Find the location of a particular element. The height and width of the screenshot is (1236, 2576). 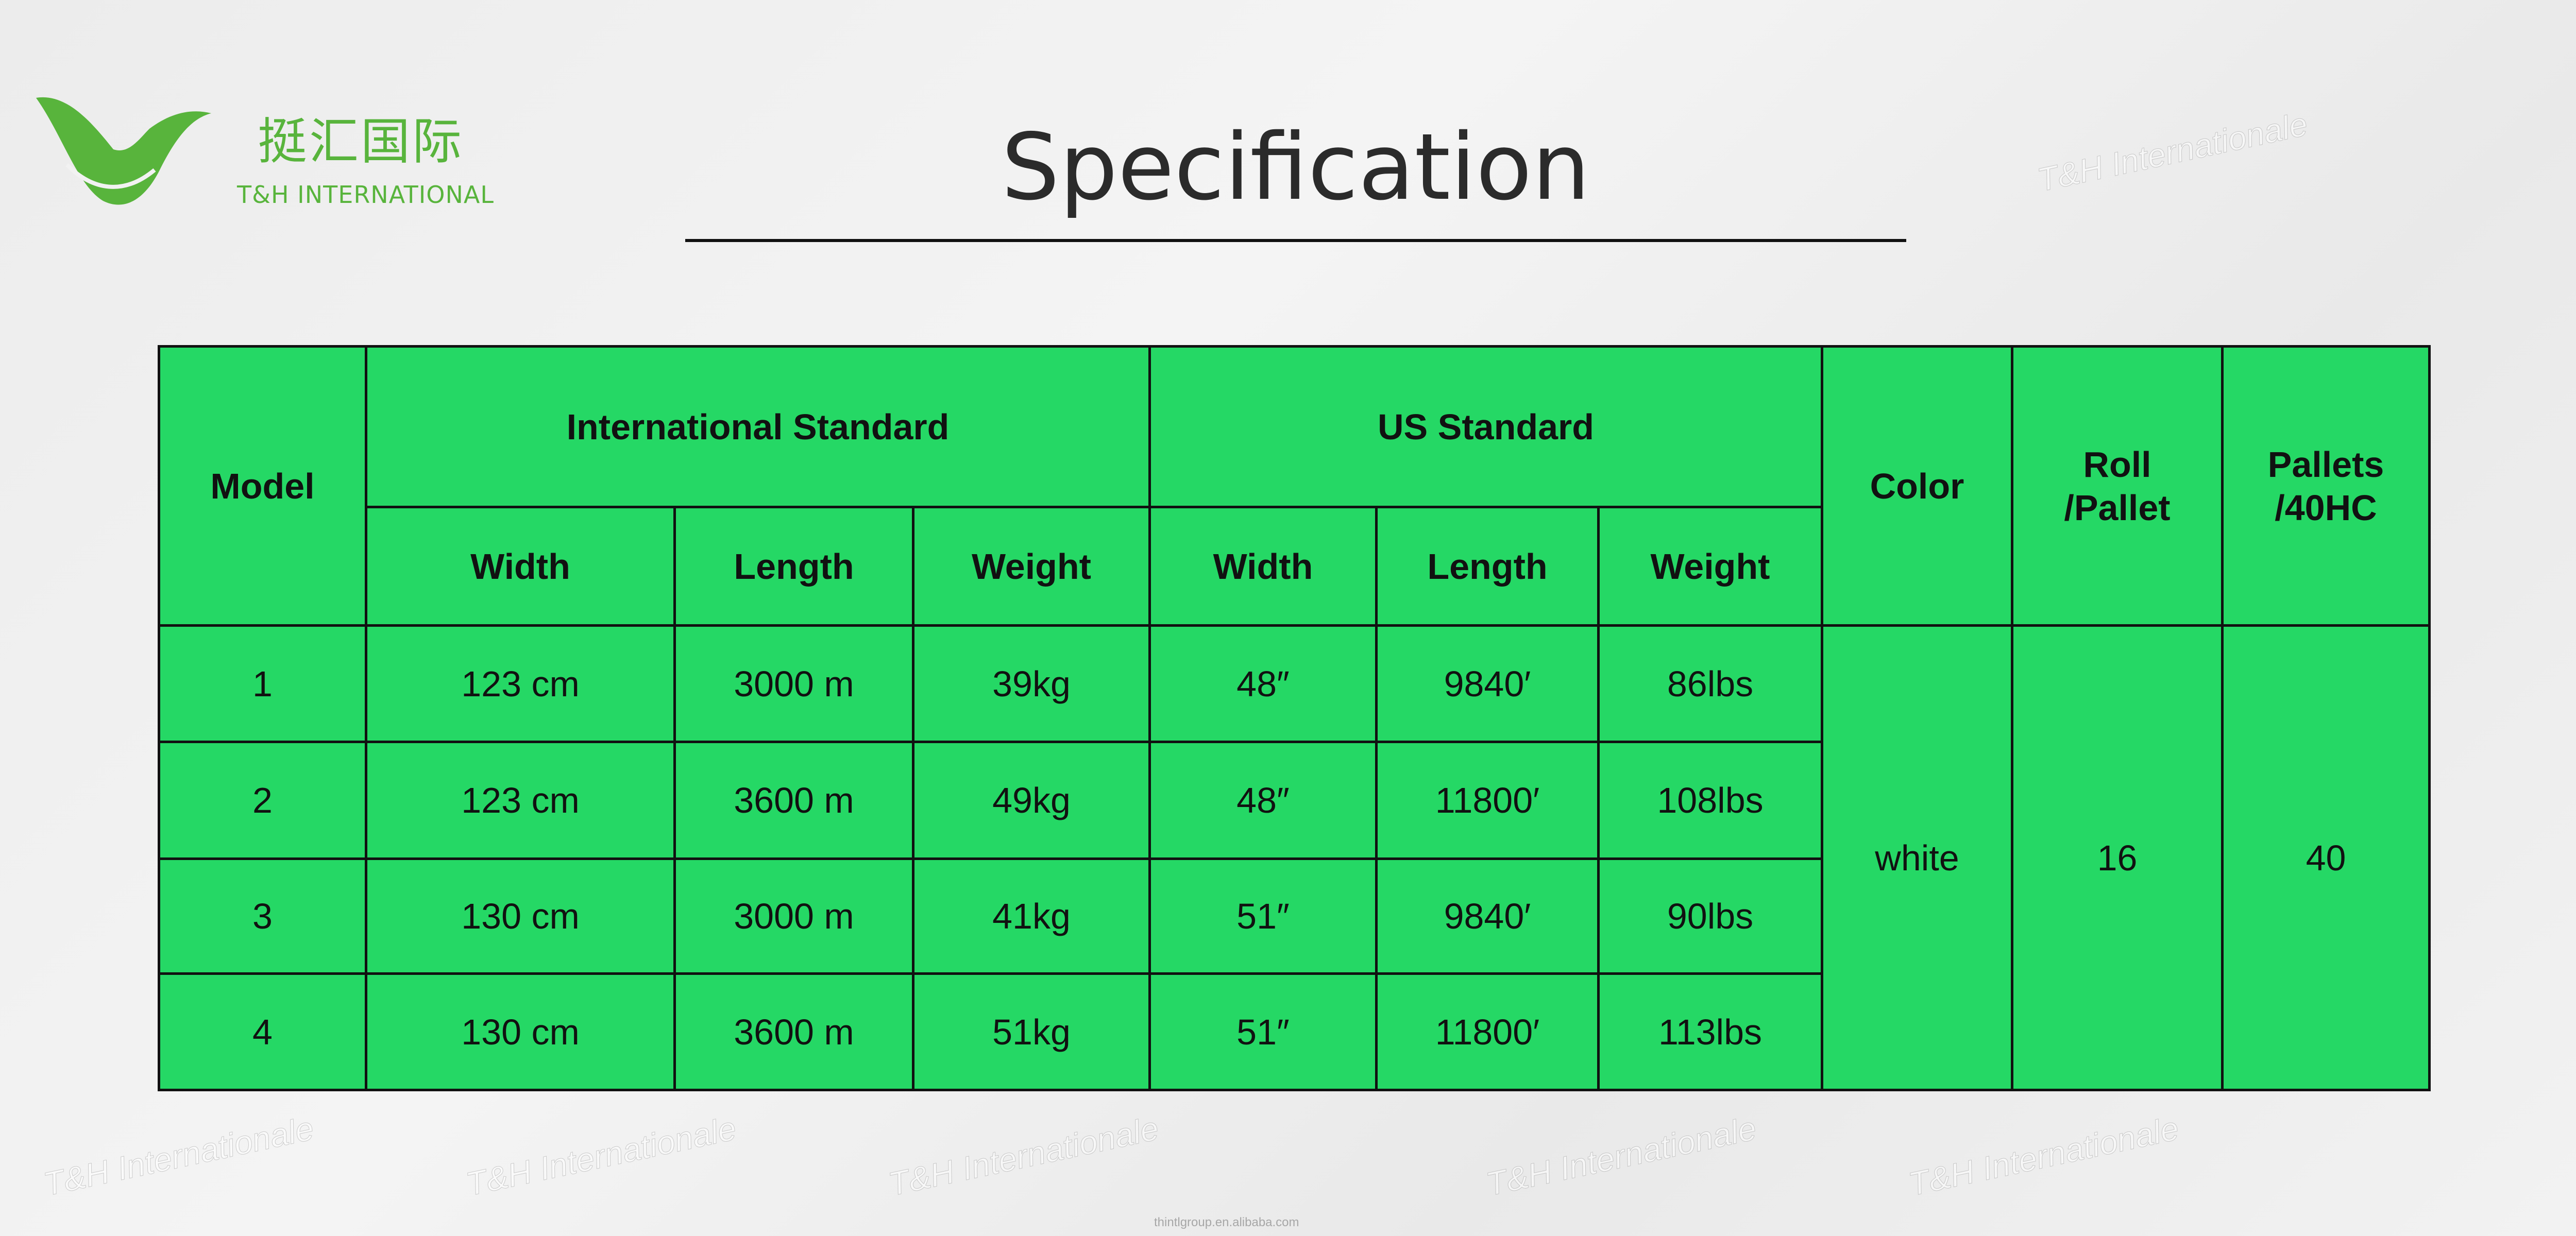

table-row: 3 130 cm 3000 m 41kg 51″ 9840′ 90lbs is located at coordinates (1294, 916).